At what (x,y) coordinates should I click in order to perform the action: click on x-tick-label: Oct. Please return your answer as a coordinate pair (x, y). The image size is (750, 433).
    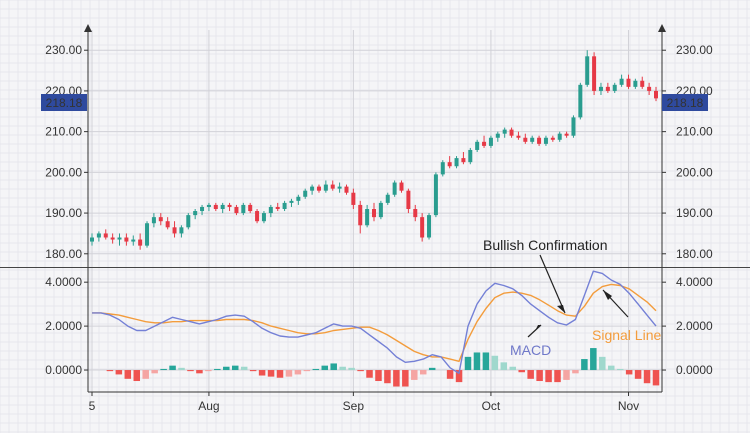
    Looking at the image, I should click on (491, 406).